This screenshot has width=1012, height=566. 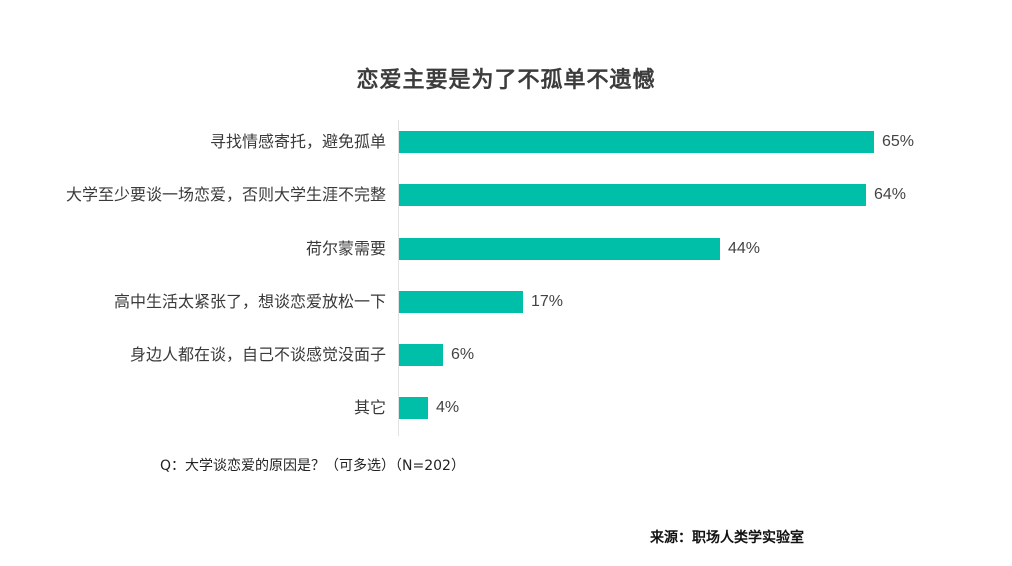 What do you see at coordinates (225, 194) in the screenshot?
I see `category-label: 大学至少要谈一场恋爱，否则大学生涯不完整` at bounding box center [225, 194].